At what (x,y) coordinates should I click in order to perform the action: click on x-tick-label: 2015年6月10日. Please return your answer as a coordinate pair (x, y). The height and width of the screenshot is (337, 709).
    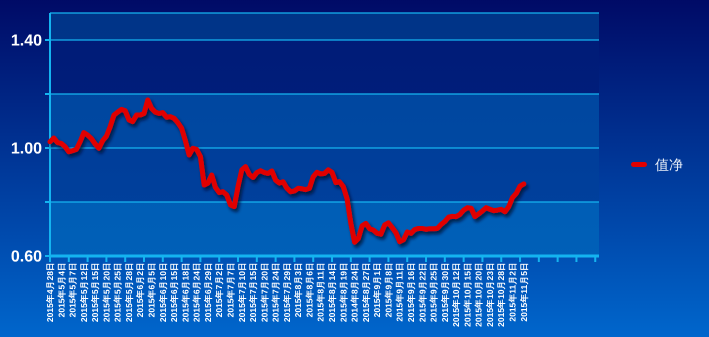
    Looking at the image, I should click on (163, 292).